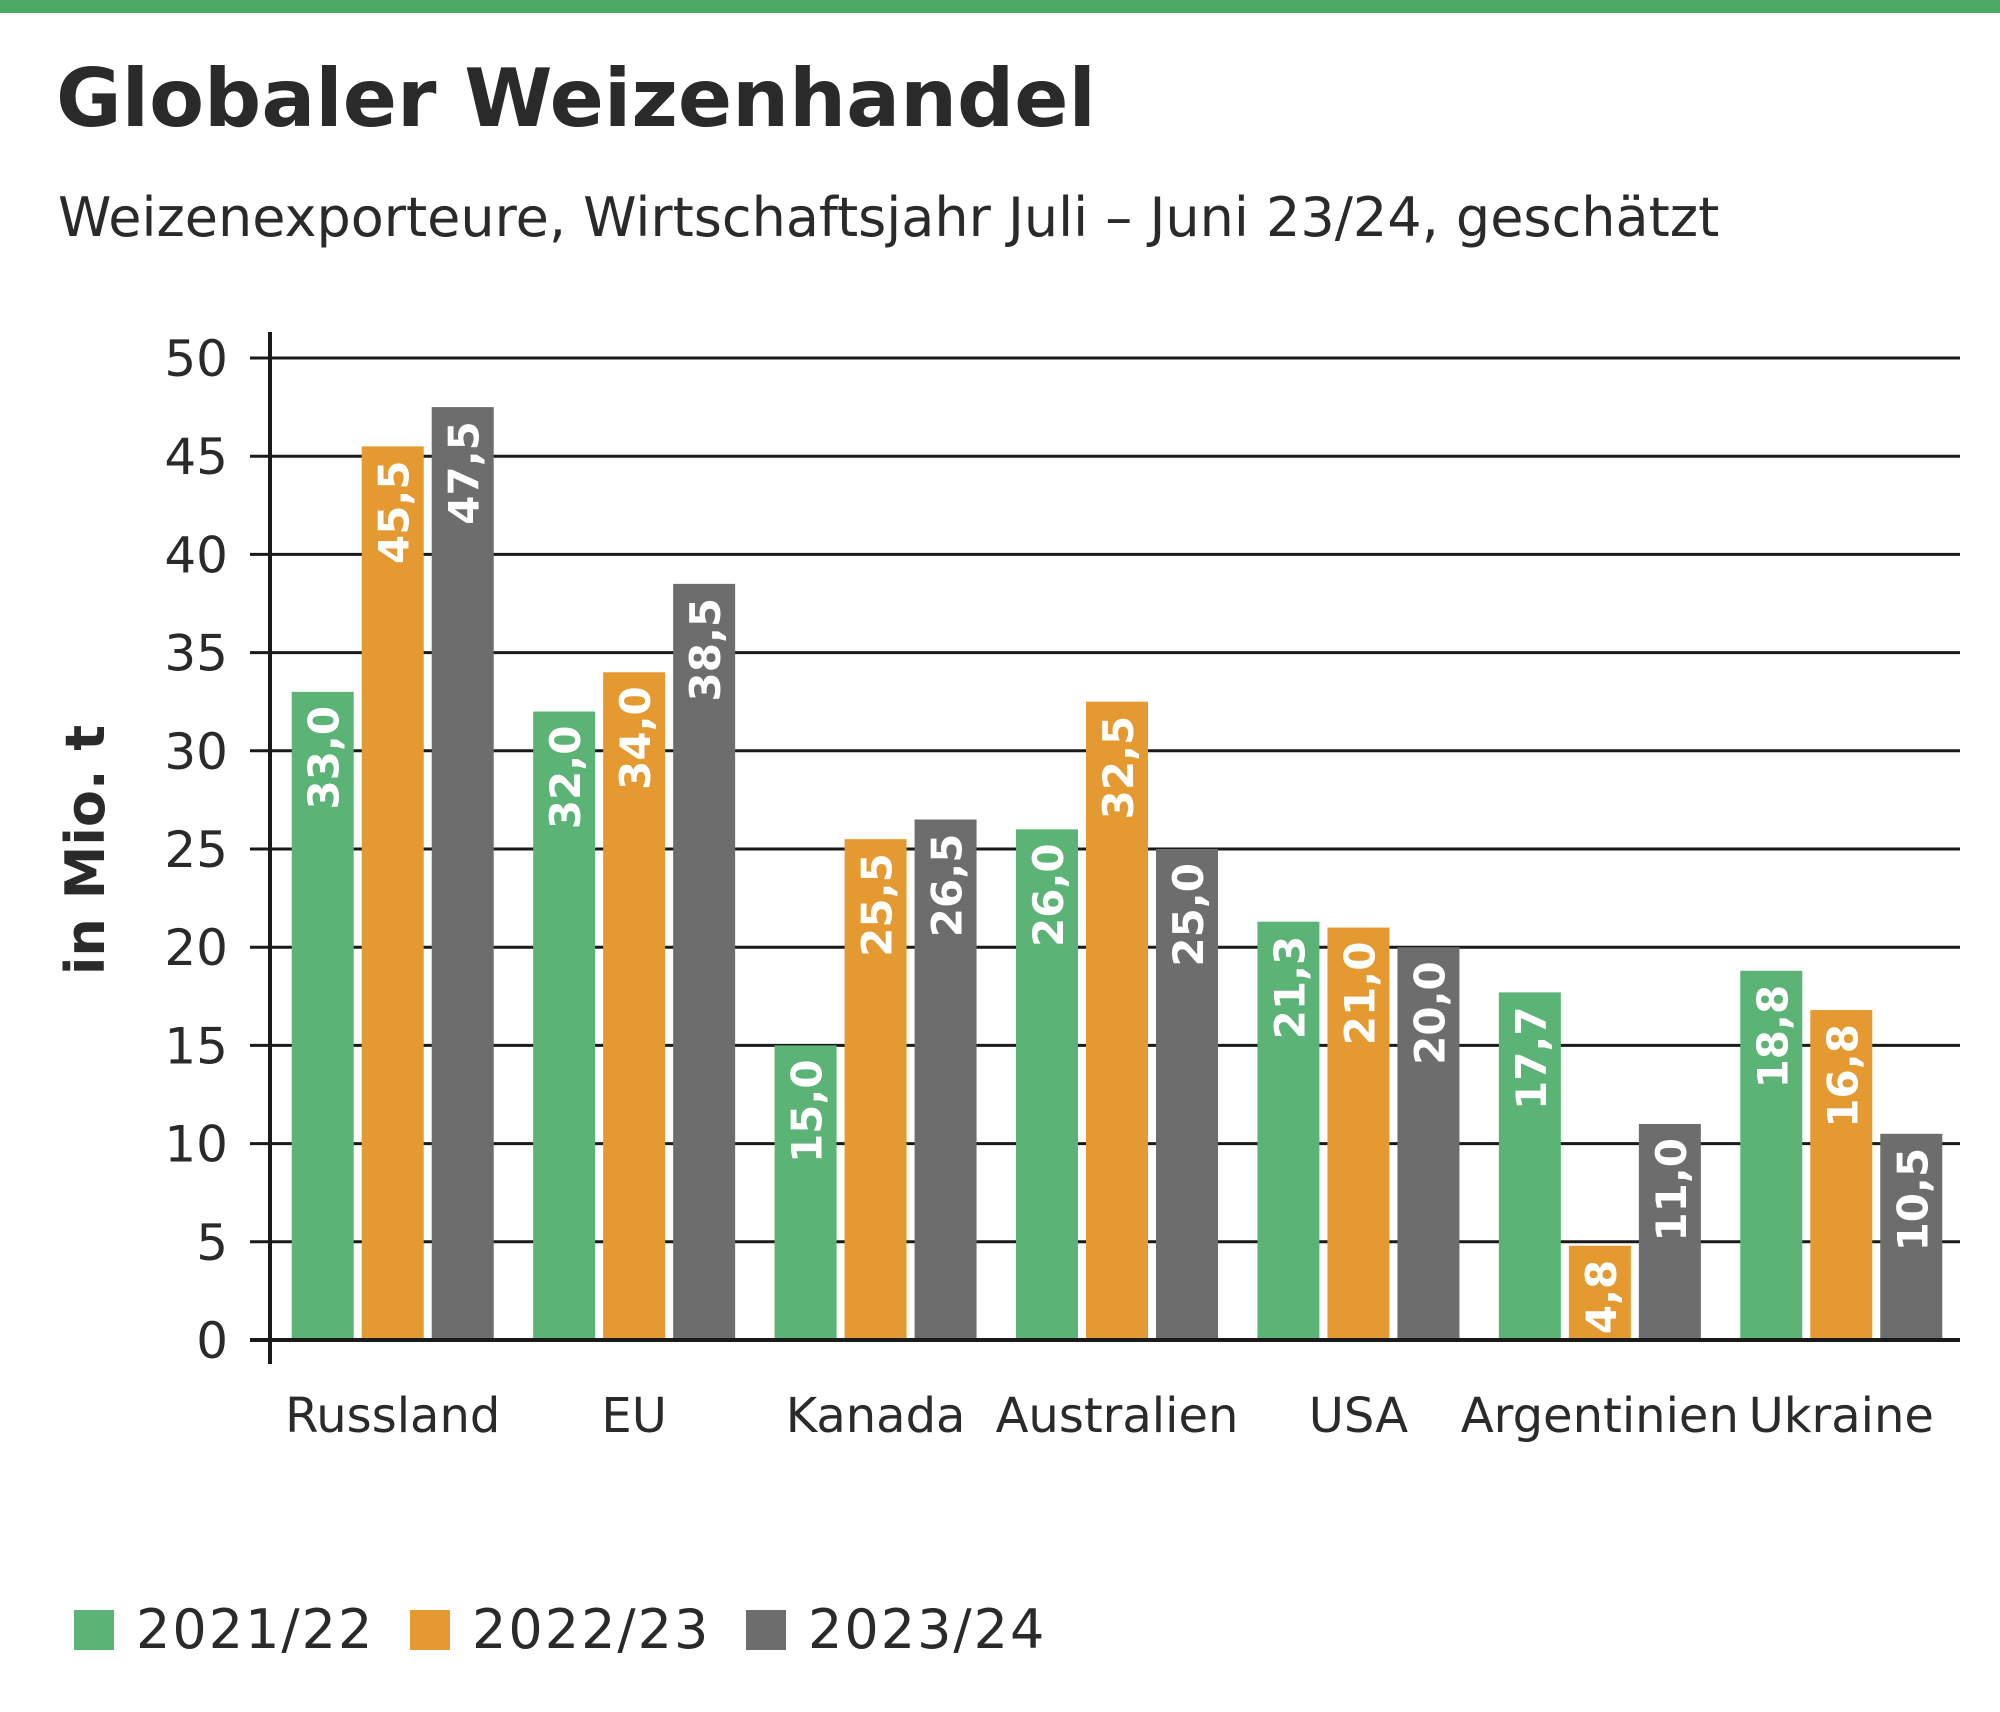 This screenshot has width=2000, height=1712. What do you see at coordinates (1359, 994) in the screenshot?
I see `data-label-usa-2022-23: 21,0` at bounding box center [1359, 994].